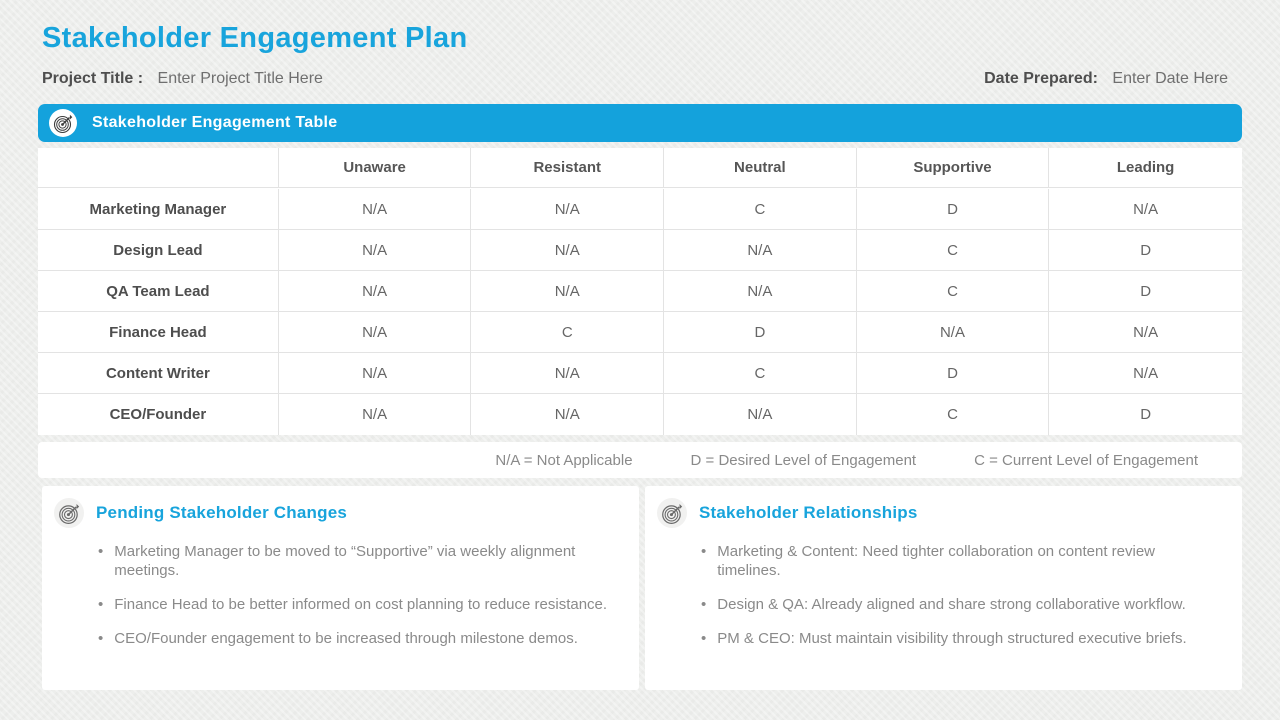 The image size is (1280, 720). What do you see at coordinates (158, 332) in the screenshot?
I see `row-name: Finance Head` at bounding box center [158, 332].